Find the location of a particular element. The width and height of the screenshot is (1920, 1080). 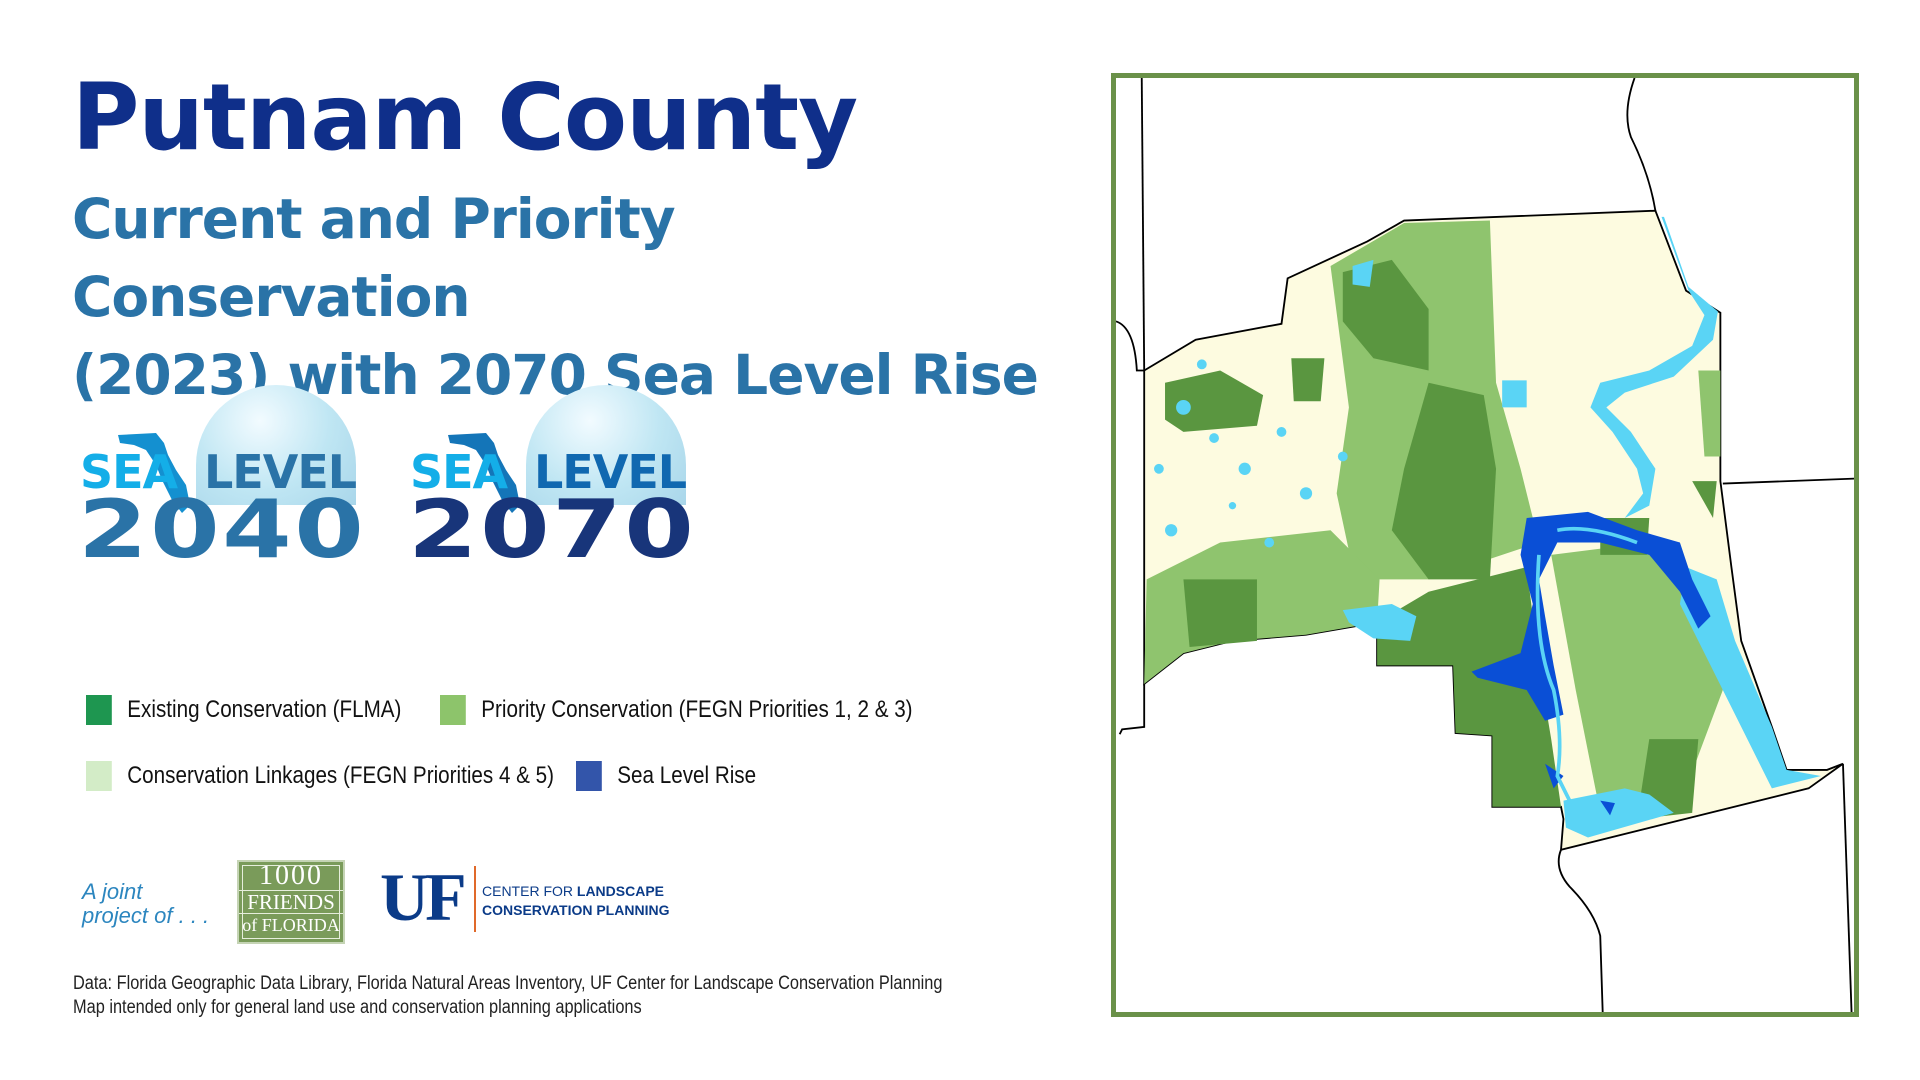

river-line is located at coordinates (1586, 664).